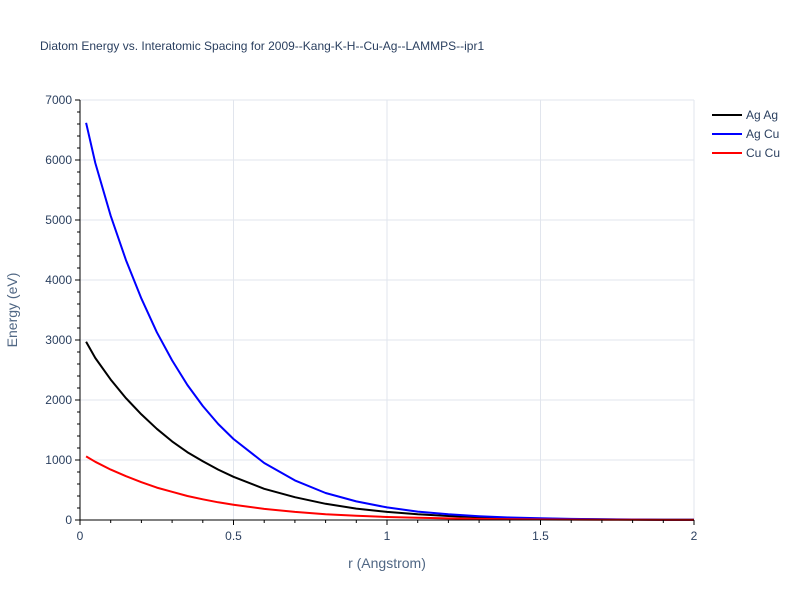 Image resolution: width=800 pixels, height=600 pixels. Describe the element at coordinates (694, 536) in the screenshot. I see `x-tick-label: 2` at that location.